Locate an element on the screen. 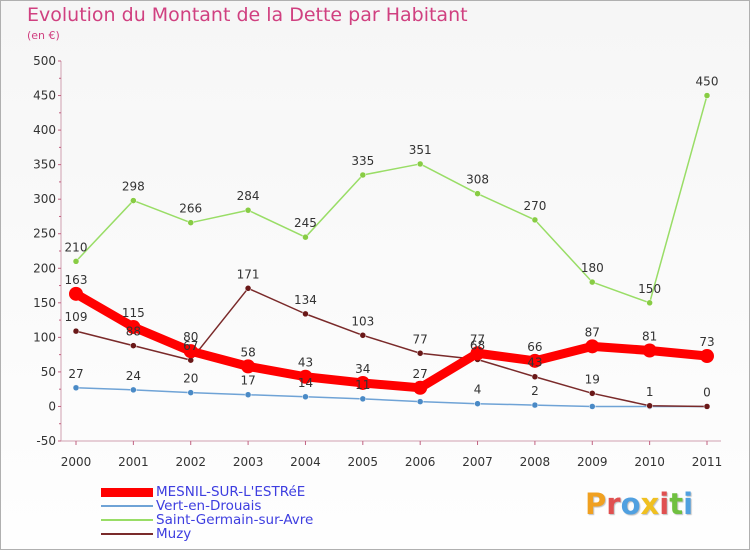 The image size is (750, 551). data-label: 266 is located at coordinates (190, 209).